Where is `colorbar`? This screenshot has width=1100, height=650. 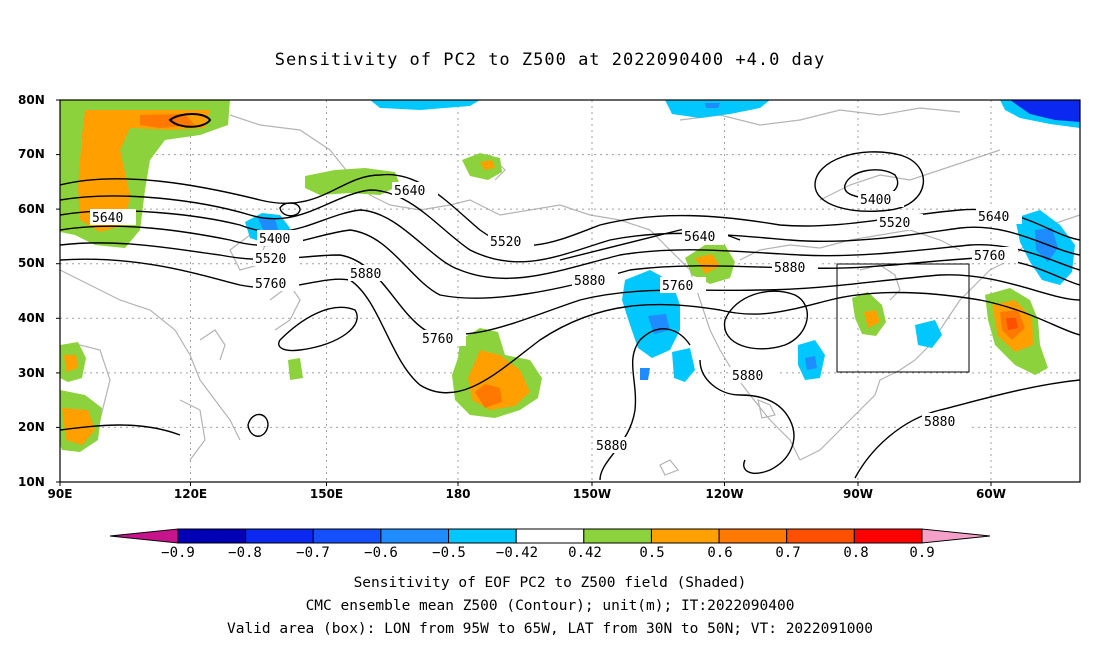 colorbar is located at coordinates (550, 536).